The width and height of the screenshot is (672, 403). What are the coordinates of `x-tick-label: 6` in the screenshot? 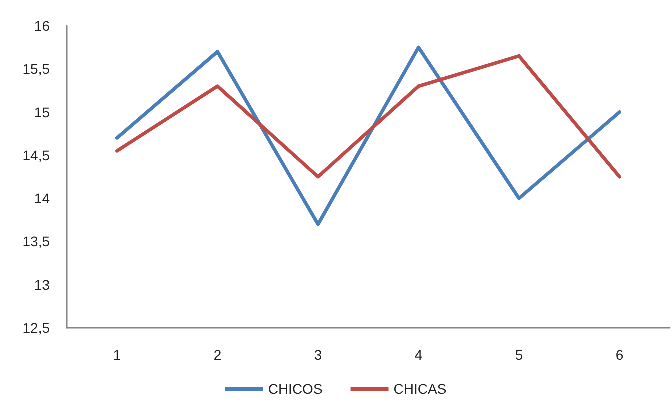 It's located at (620, 355).